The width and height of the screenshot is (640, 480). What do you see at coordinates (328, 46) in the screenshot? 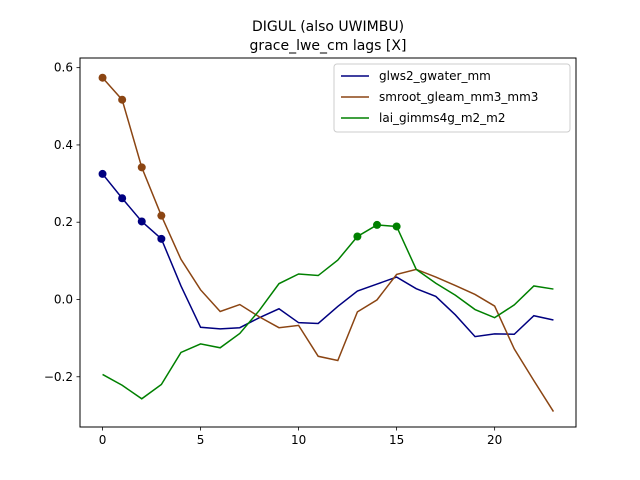
I see `chart-subtitle: grace_lwe_cm lags [X]` at bounding box center [328, 46].